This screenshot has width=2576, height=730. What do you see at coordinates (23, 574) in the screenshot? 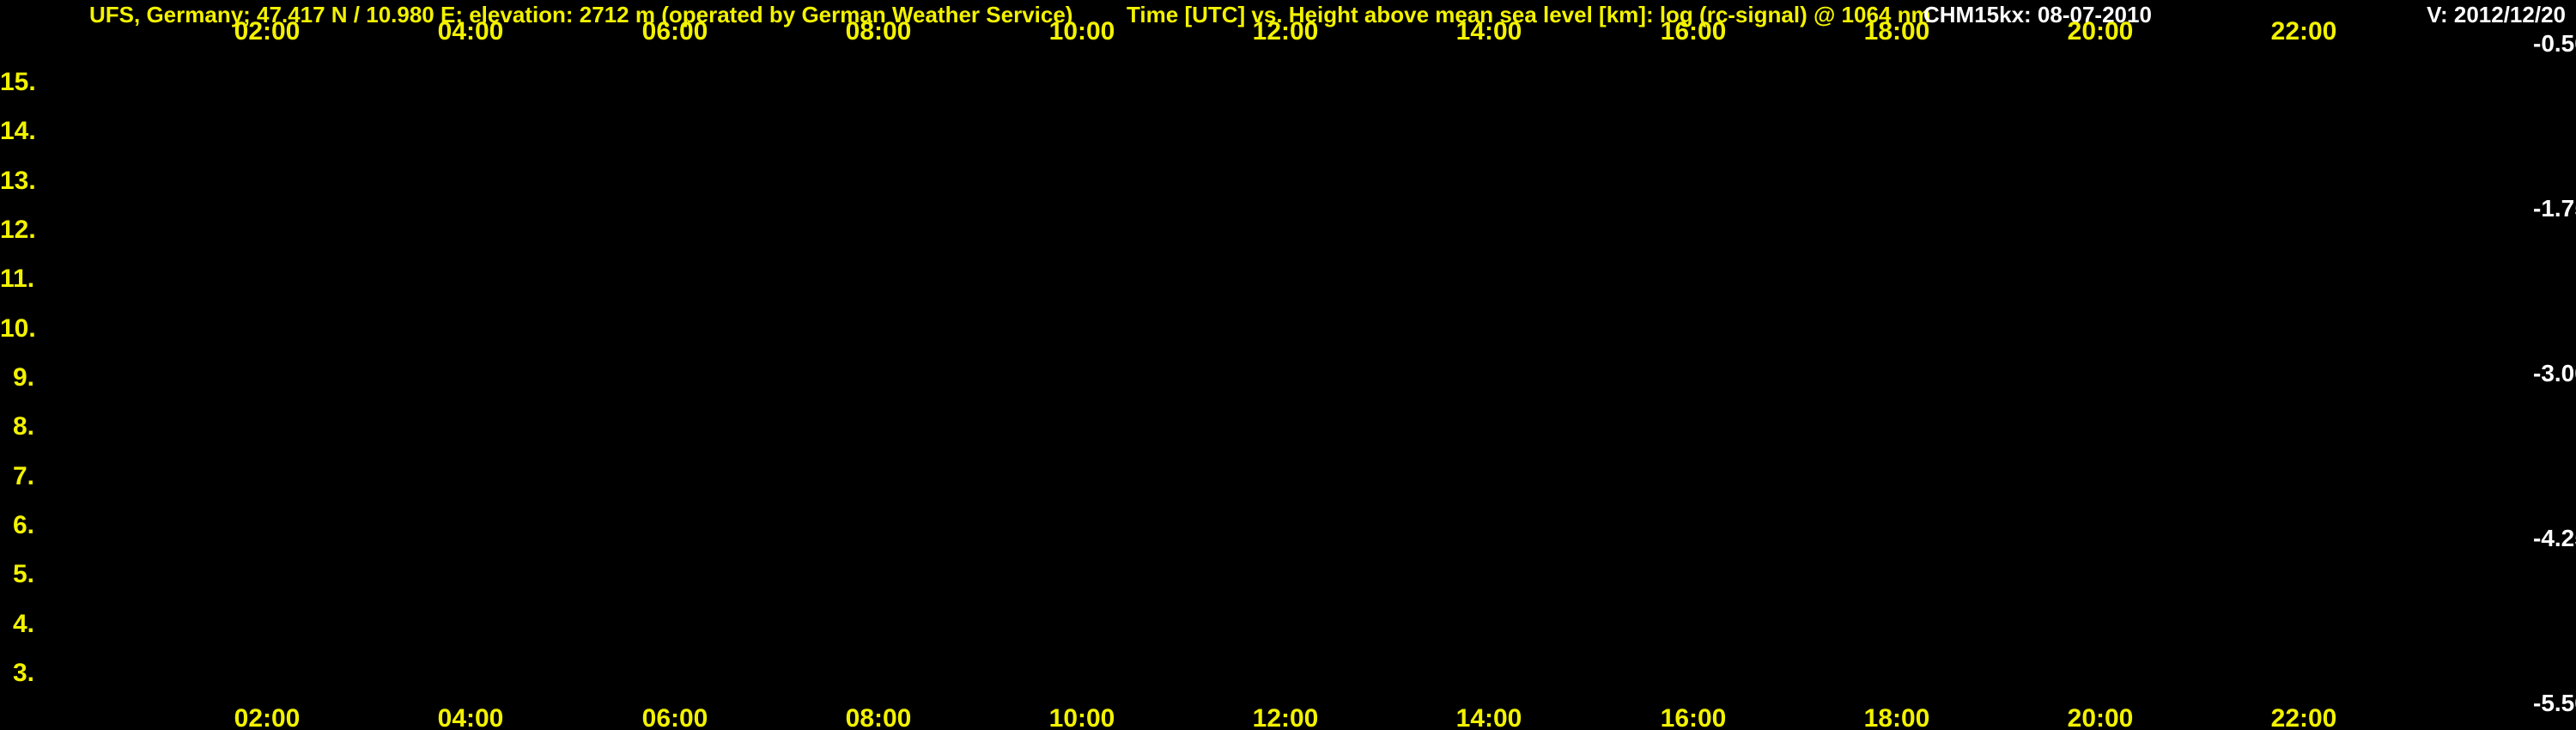
I see `height-tick: 5.` at bounding box center [23, 574].